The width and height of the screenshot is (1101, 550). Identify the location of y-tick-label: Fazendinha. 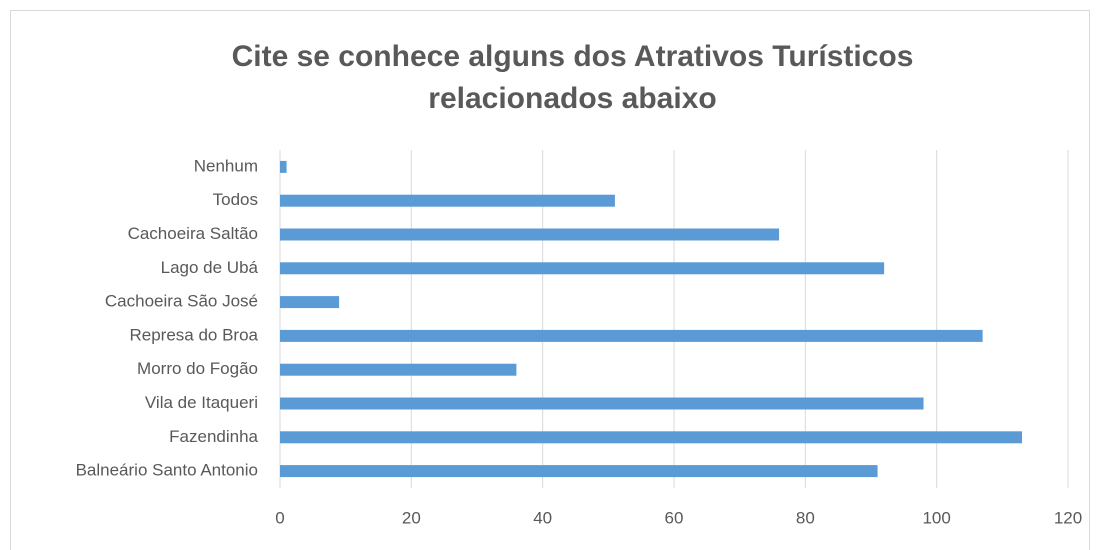
(213, 436).